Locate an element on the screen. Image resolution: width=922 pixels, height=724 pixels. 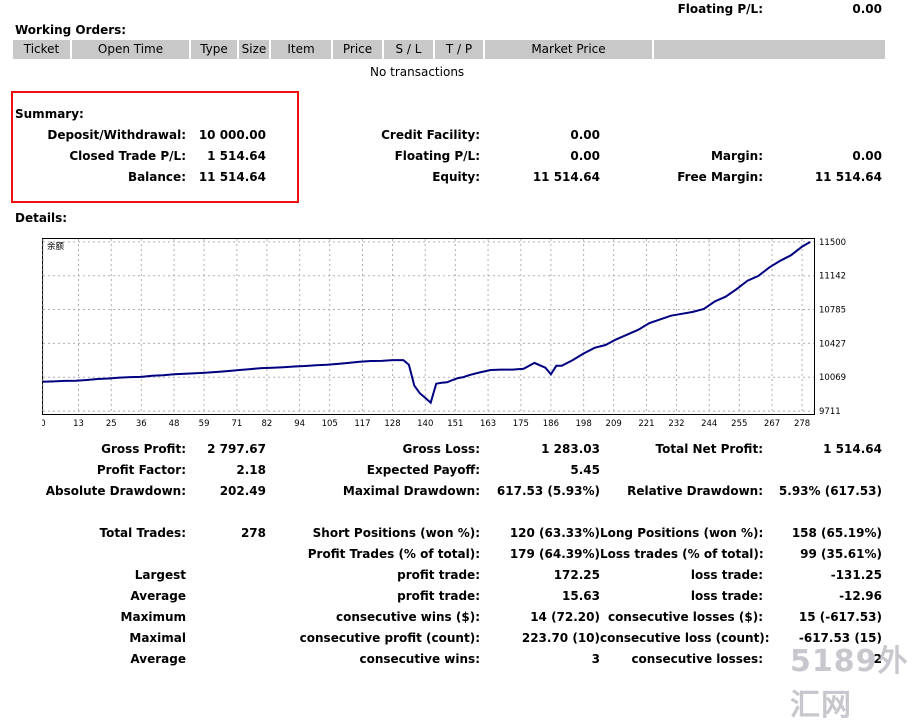
margin-label: Margin: is located at coordinates (736, 156).